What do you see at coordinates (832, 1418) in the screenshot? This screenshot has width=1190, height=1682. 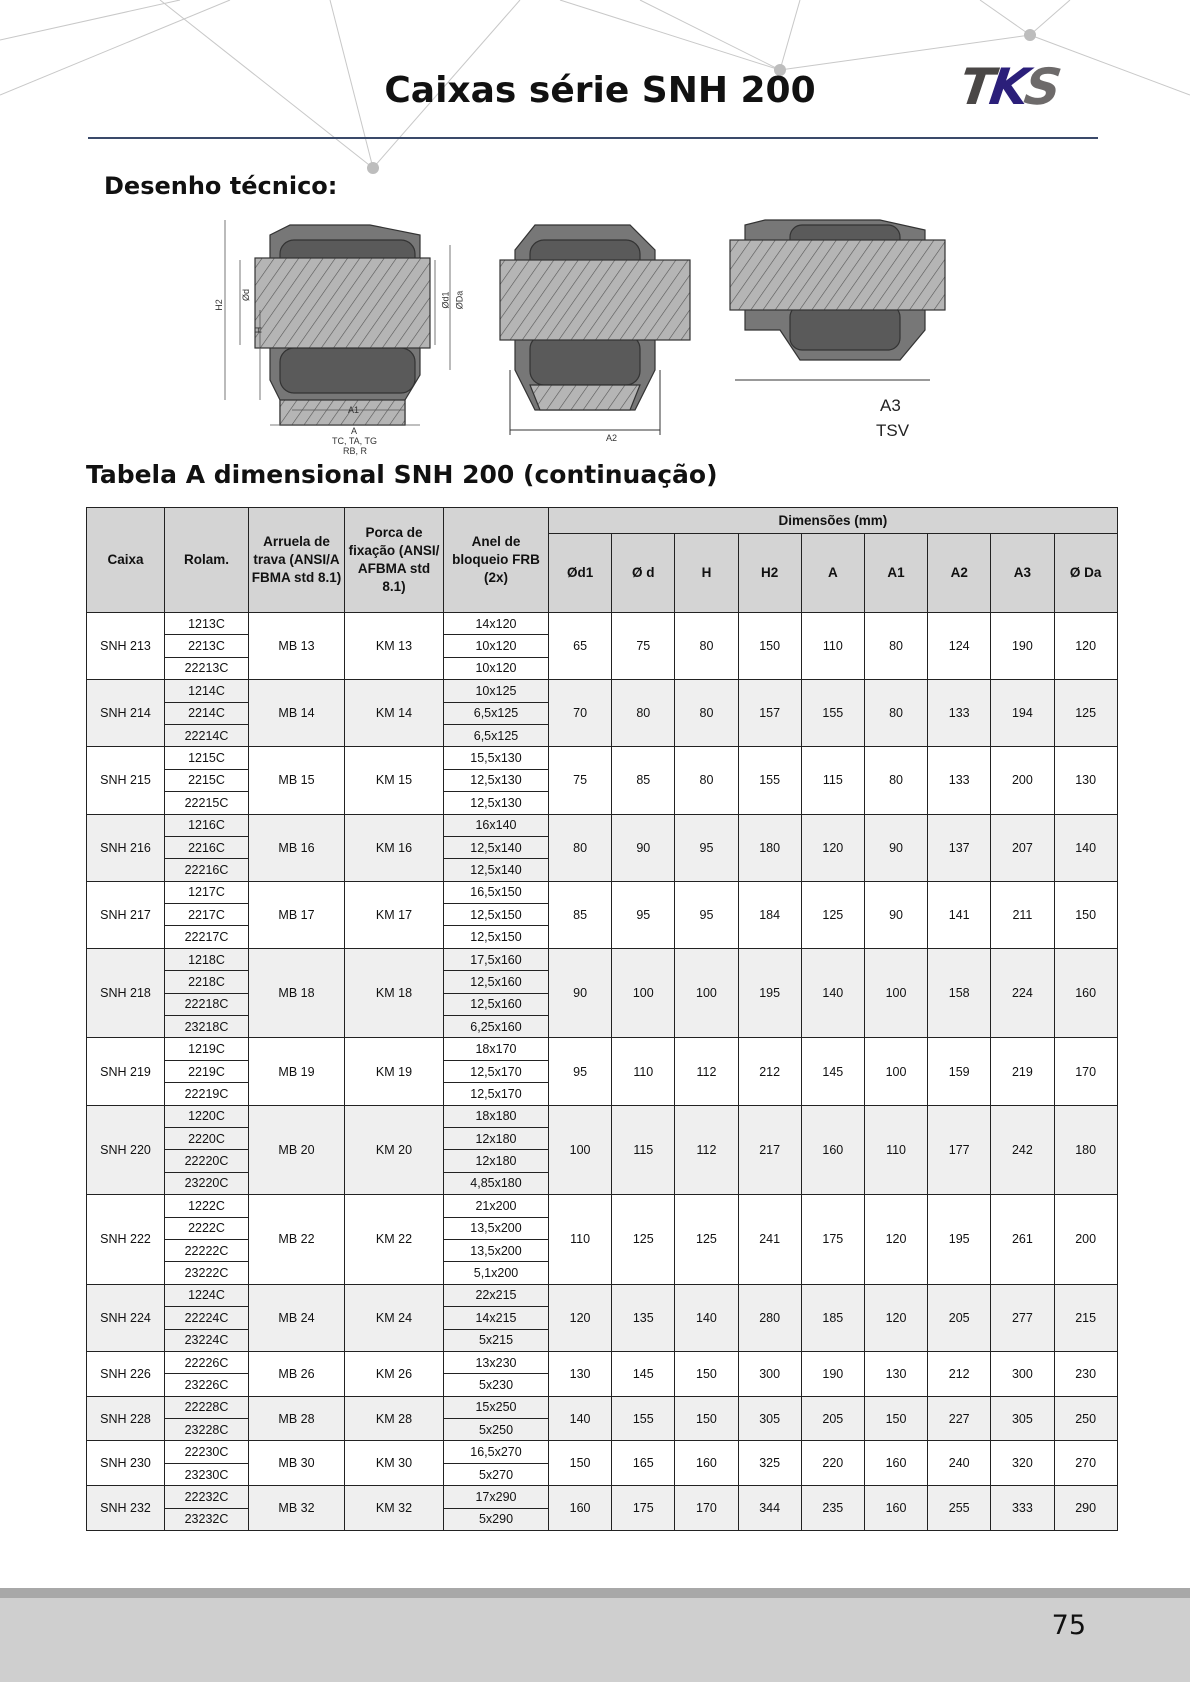 I see `cell-dim: 205` at bounding box center [832, 1418].